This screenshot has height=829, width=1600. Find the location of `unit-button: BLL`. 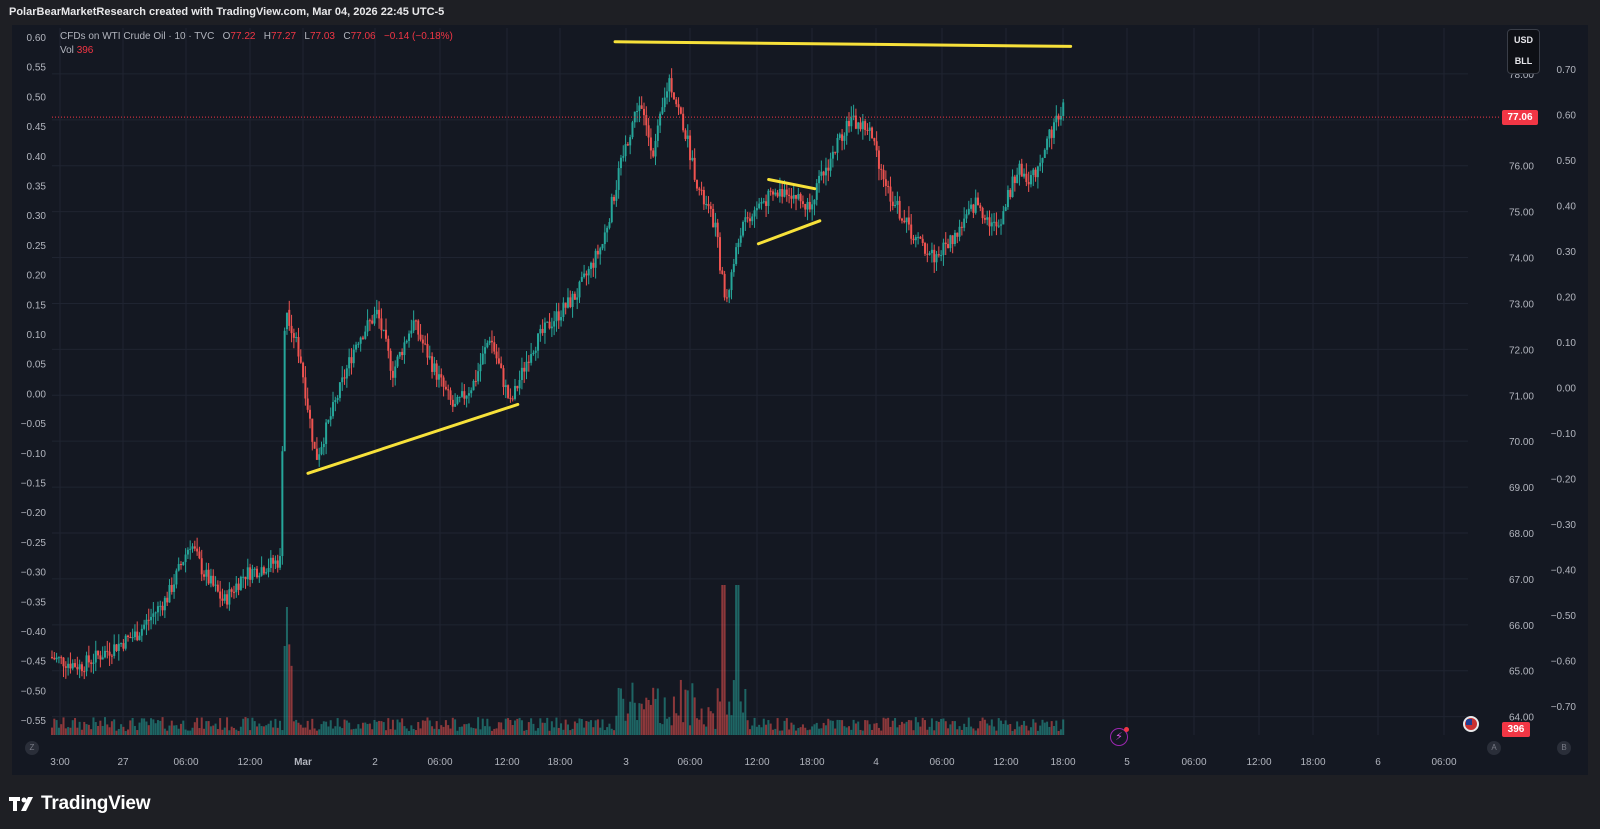

unit-button: BLL is located at coordinates (1523, 61).